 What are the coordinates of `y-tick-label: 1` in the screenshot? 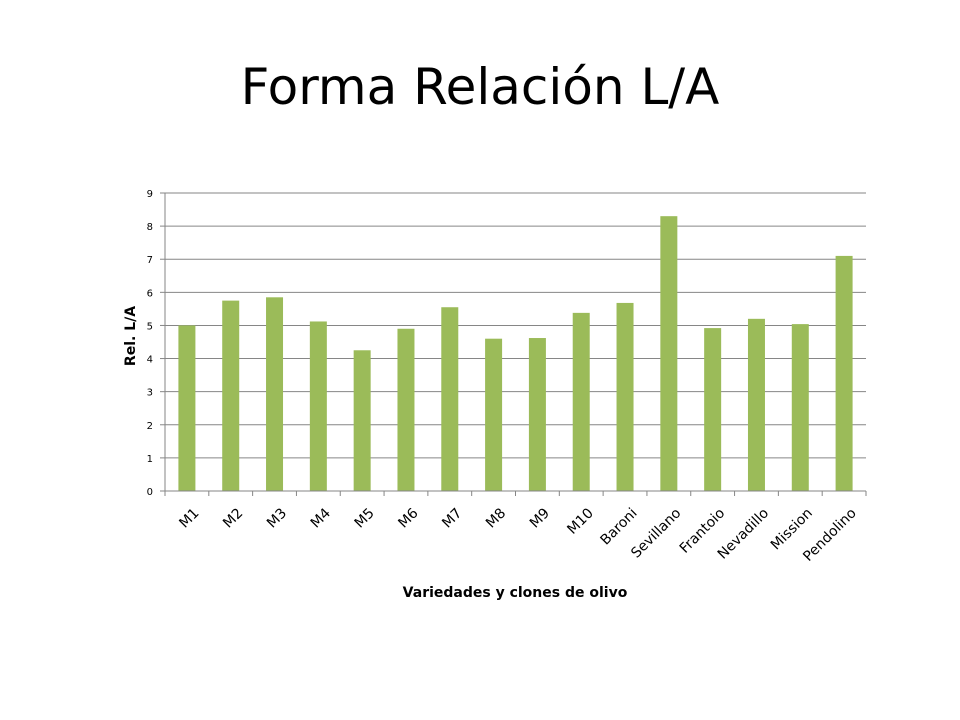 It's located at (150, 459).